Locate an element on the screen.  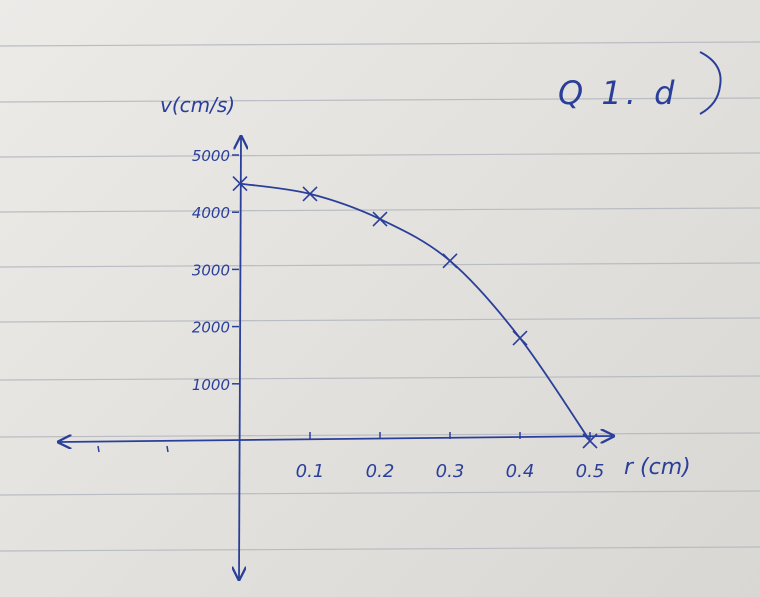
x-tick-label: 0.3 is located at coordinates (450, 471).